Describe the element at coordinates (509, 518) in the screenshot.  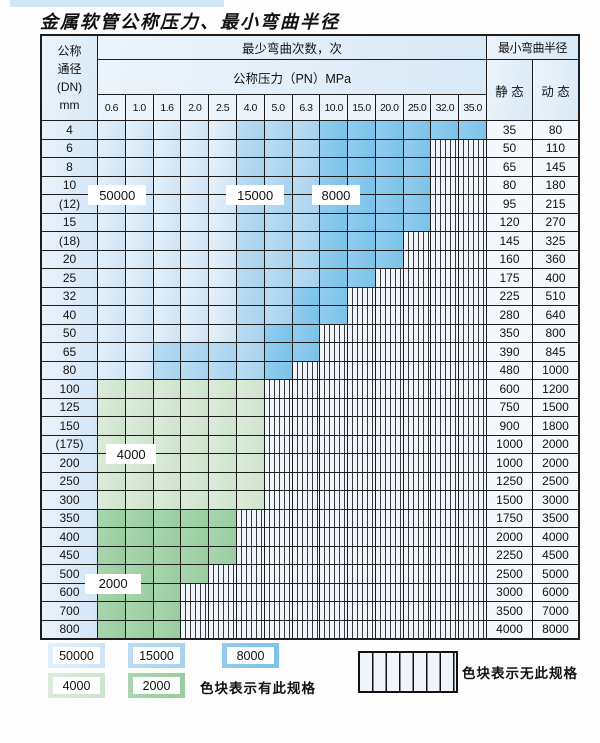
I see `static-radius-value: 1750` at that location.